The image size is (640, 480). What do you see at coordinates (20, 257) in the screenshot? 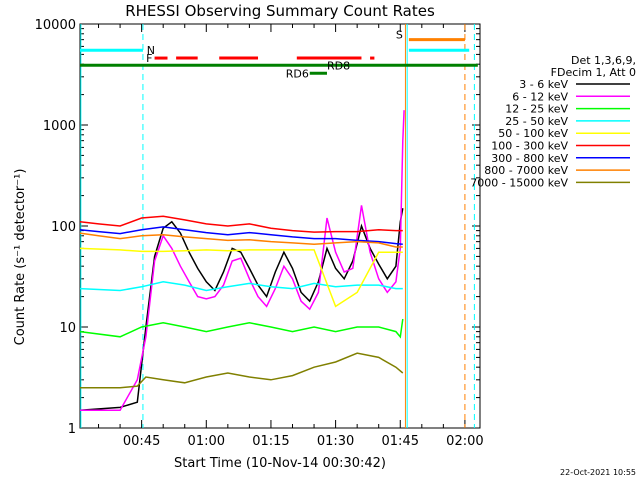
I see `y-axis-label: Count Rate (s⁻¹ detector⁻¹)` at bounding box center [20, 257].